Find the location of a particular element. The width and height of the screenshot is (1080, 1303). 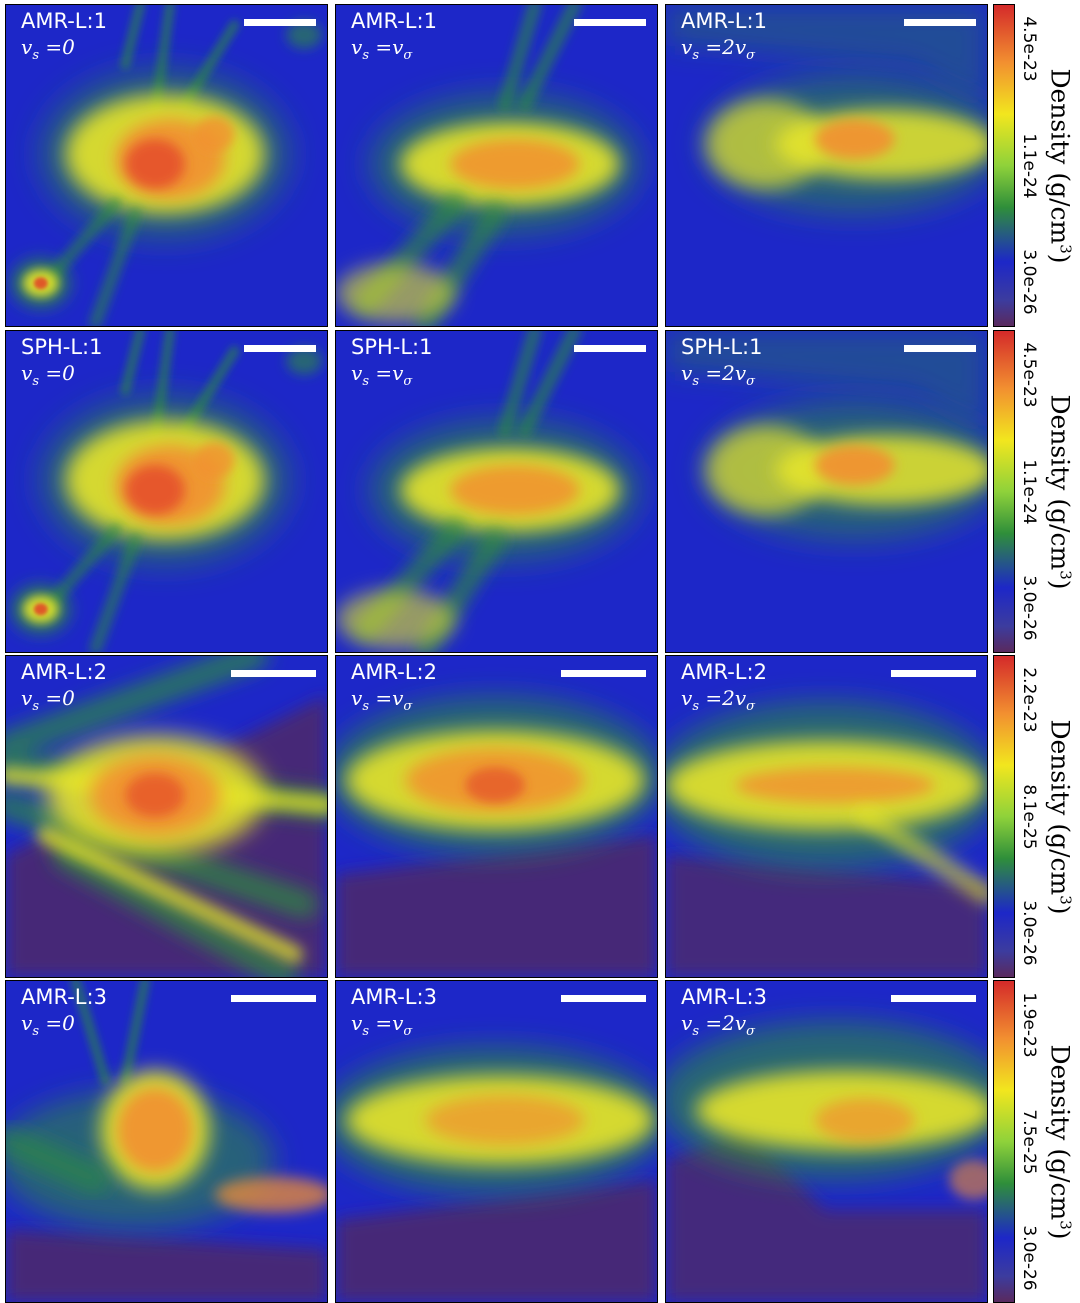

colorbar-ticks: 1.9e-23 7.5e-25 3.0e-26 is located at coordinates (1029, 1141).